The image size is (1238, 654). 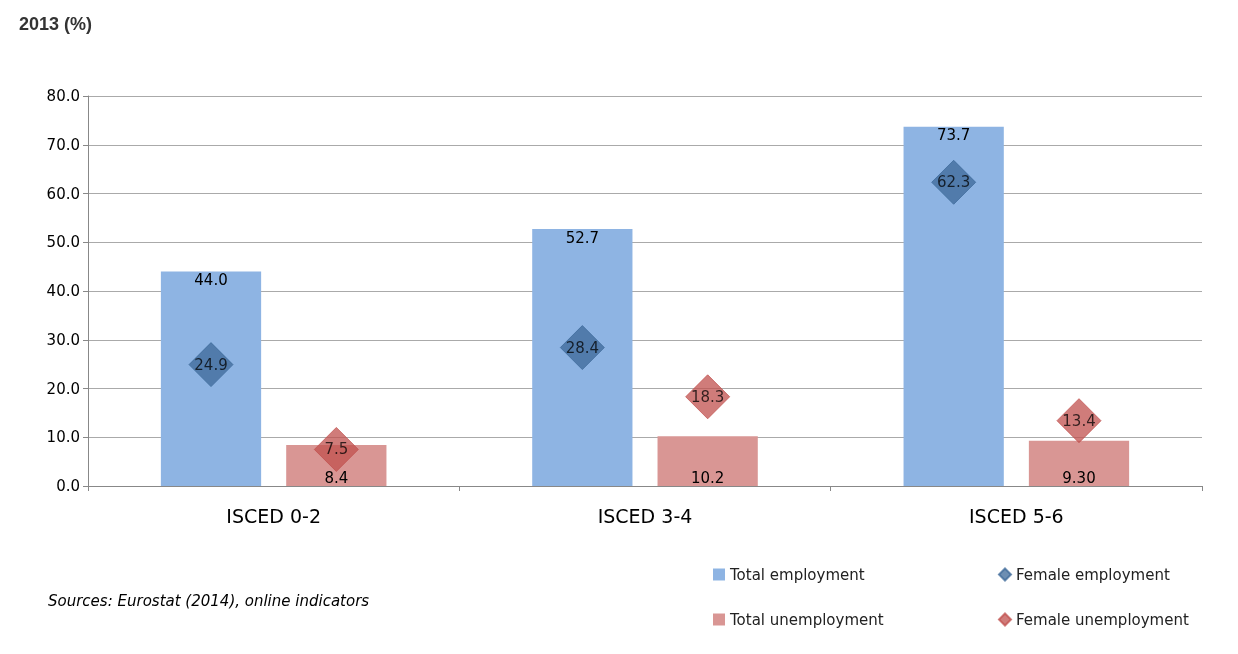 I want to click on data-label: 62.3, so click(x=953, y=182).